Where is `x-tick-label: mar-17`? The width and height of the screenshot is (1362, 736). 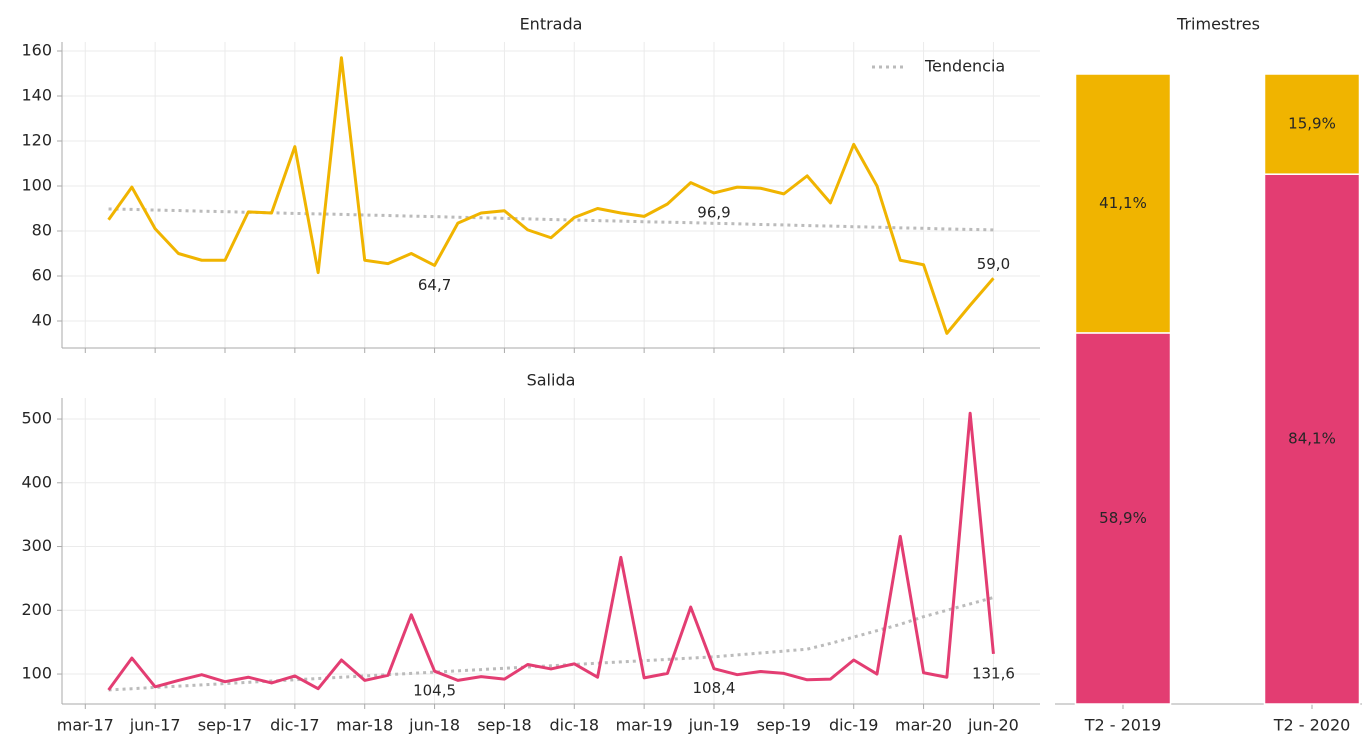 x-tick-label: mar-17 is located at coordinates (85, 725).